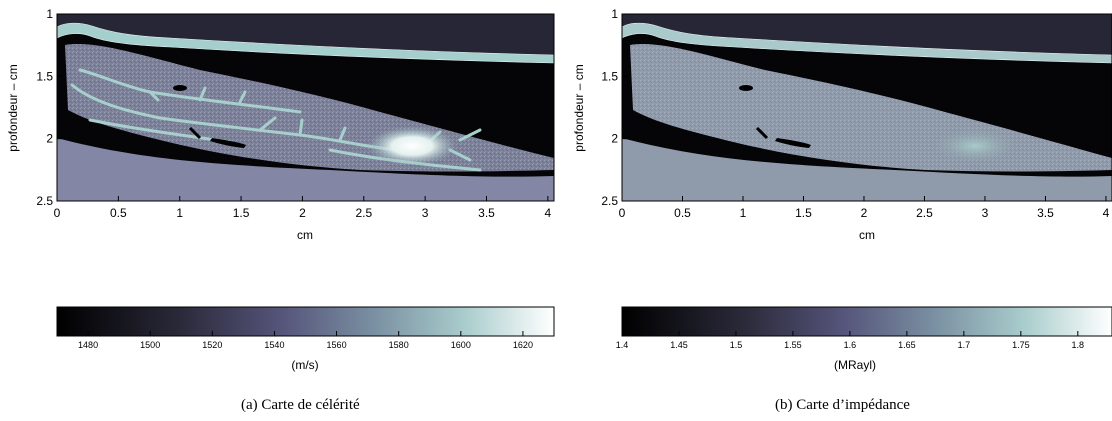 The width and height of the screenshot is (1112, 421). What do you see at coordinates (461, 345) in the screenshot?
I see `colorbar-a-tick-label: 1600` at bounding box center [461, 345].